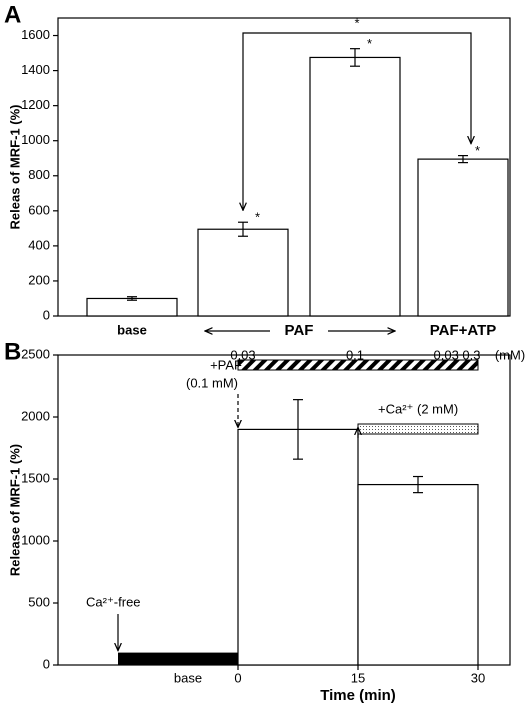  I want to click on y-tick-label: 200, so click(39, 279).